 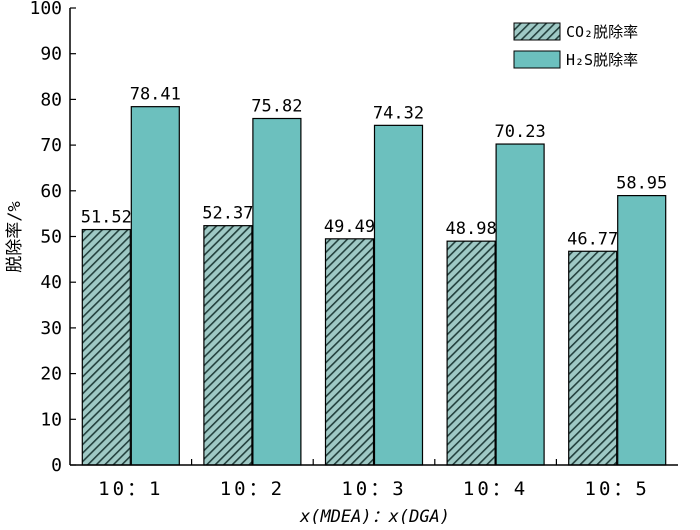 What do you see at coordinates (51, 374) in the screenshot?
I see `y-tick-label-20: 20` at bounding box center [51, 374].